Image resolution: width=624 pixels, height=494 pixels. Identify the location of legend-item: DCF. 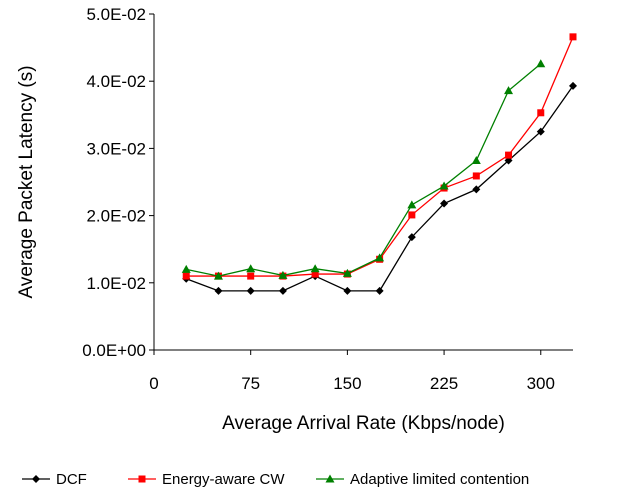
(54, 479).